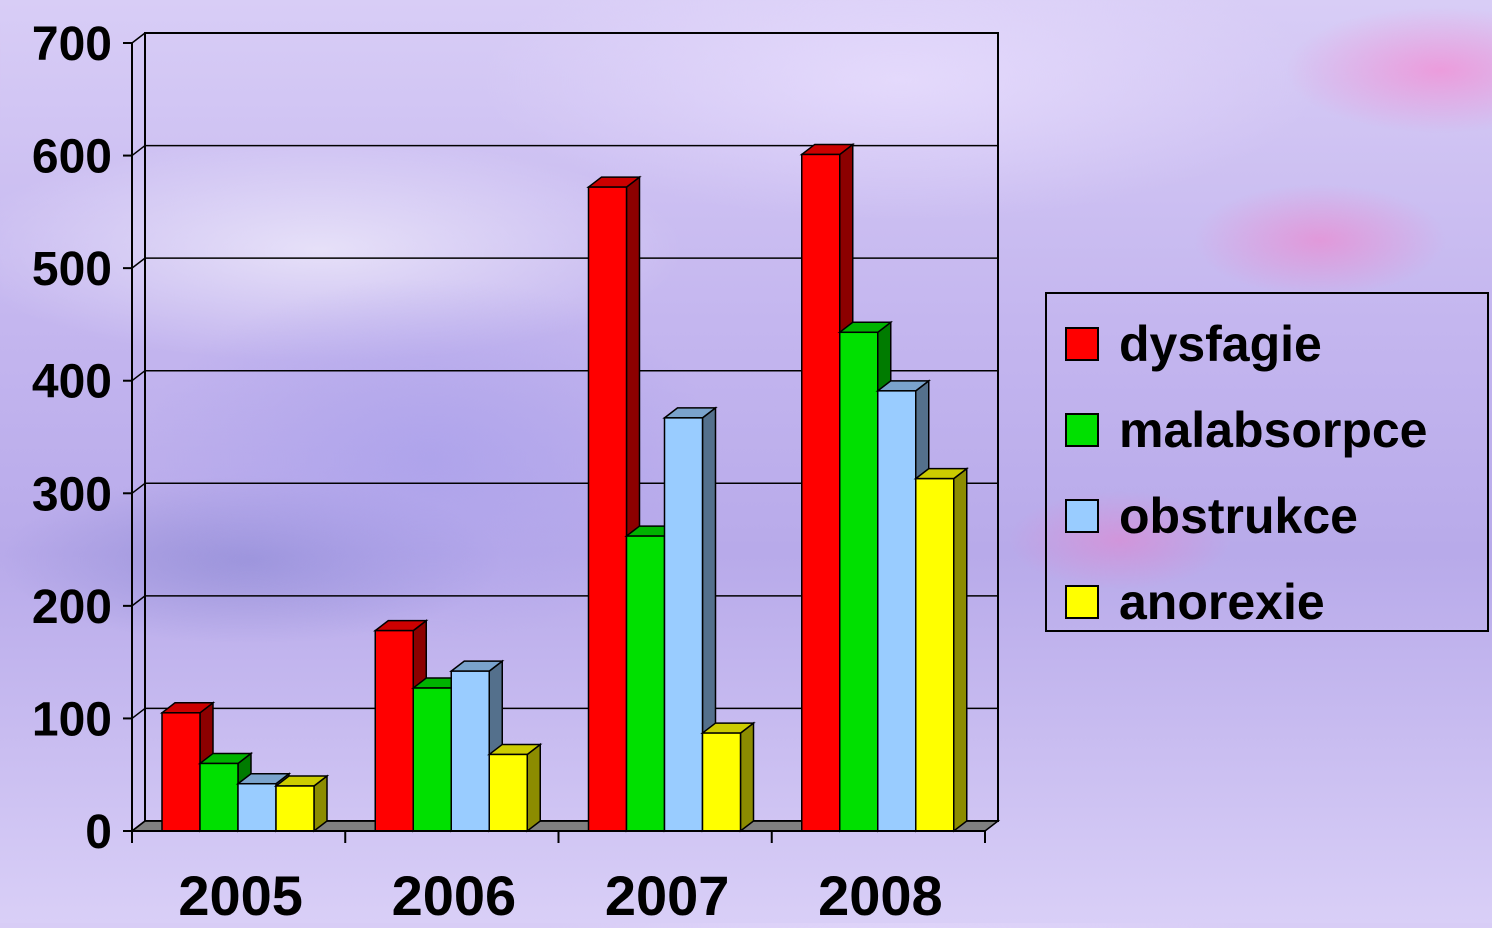 This screenshot has height=928, width=1492. I want to click on legend-item-anorexie: anorexie, so click(1195, 602).